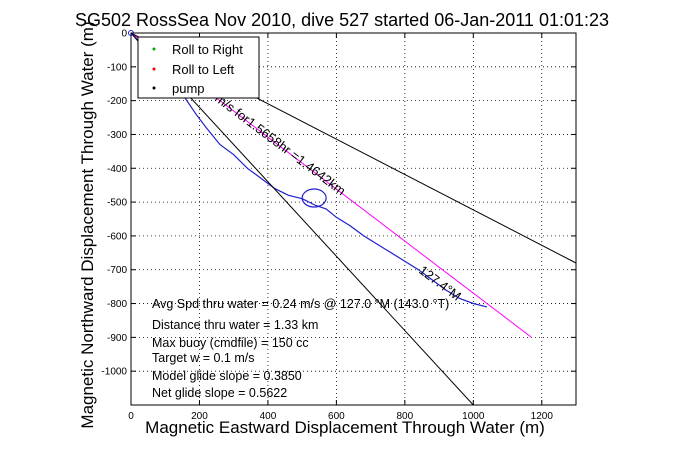  Describe the element at coordinates (473, 416) in the screenshot. I see `x-tick-label: 1000` at that location.